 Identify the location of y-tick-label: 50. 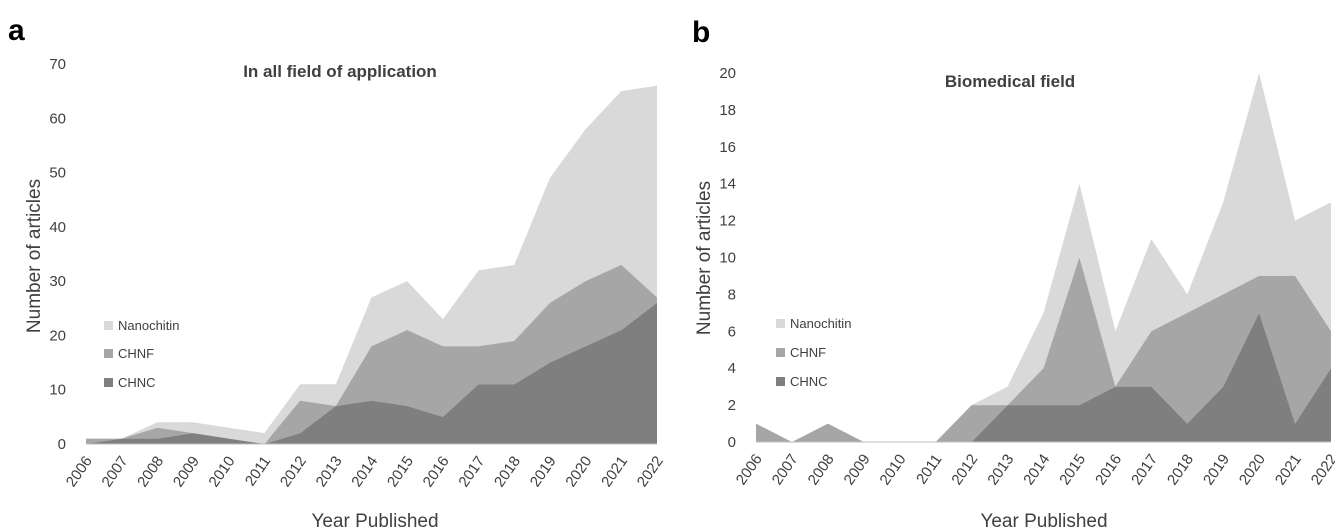
(57, 173).